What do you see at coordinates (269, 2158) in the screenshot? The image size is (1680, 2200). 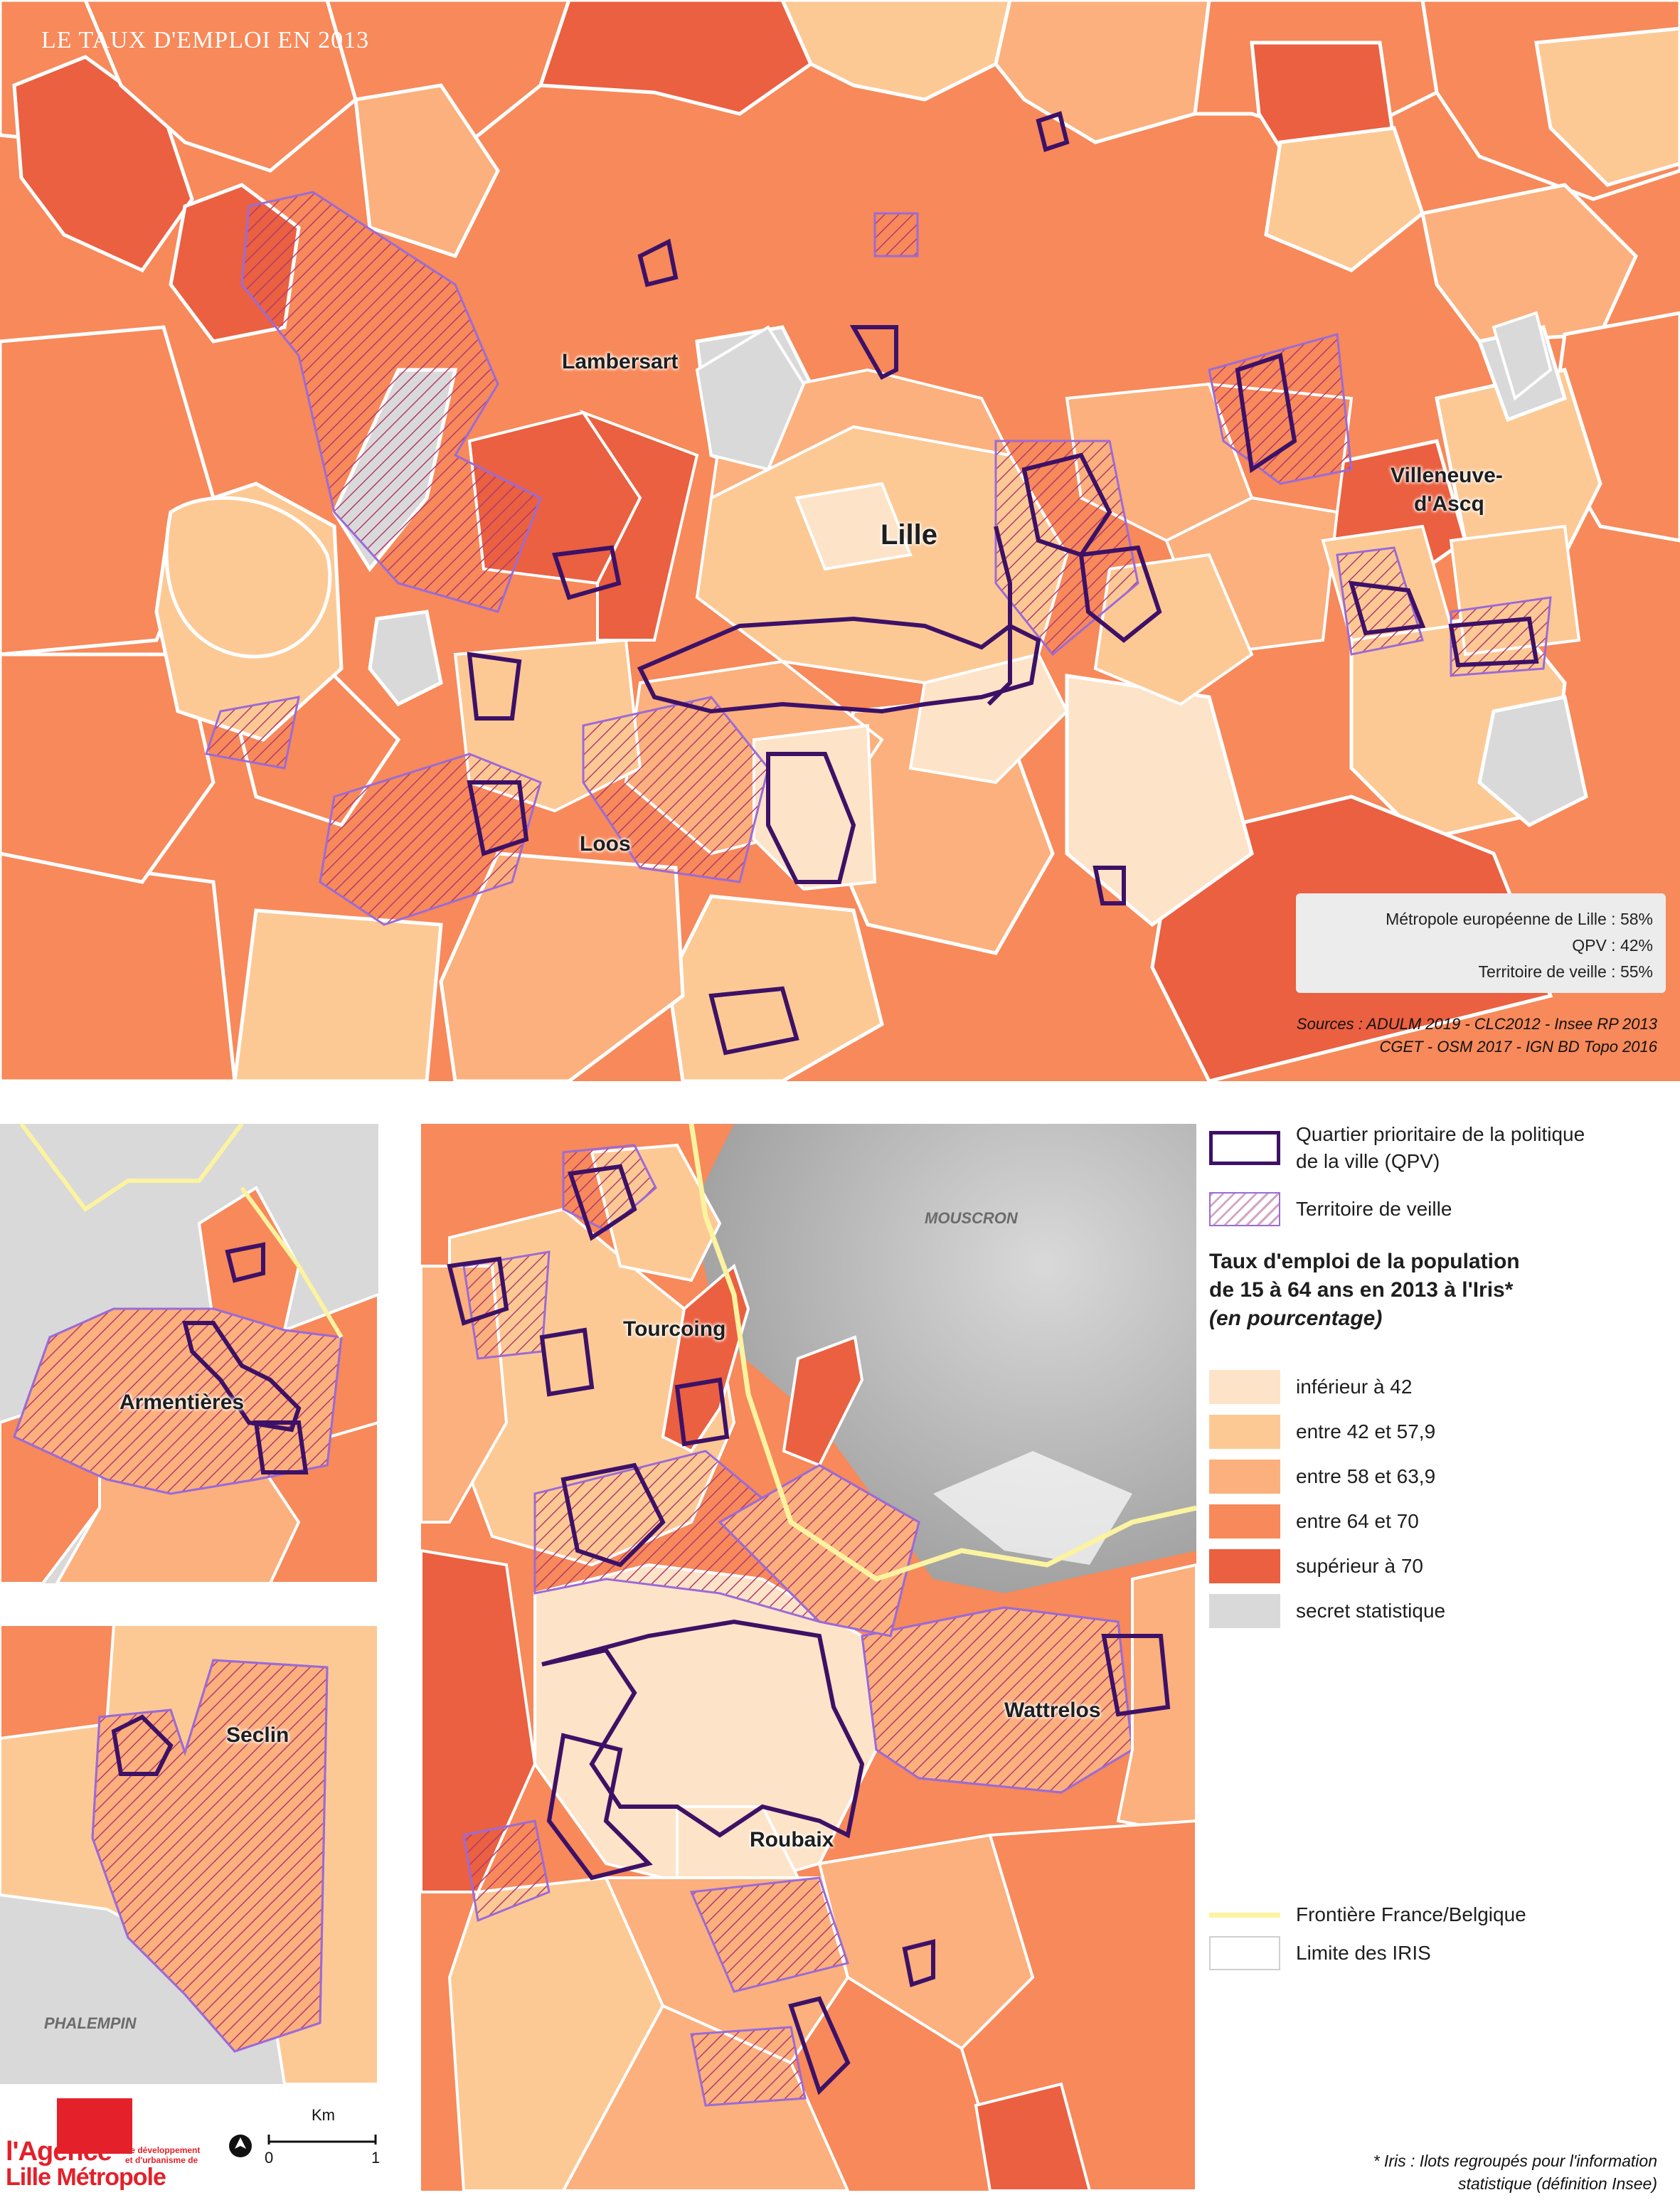 I see `scale-start: 0` at bounding box center [269, 2158].